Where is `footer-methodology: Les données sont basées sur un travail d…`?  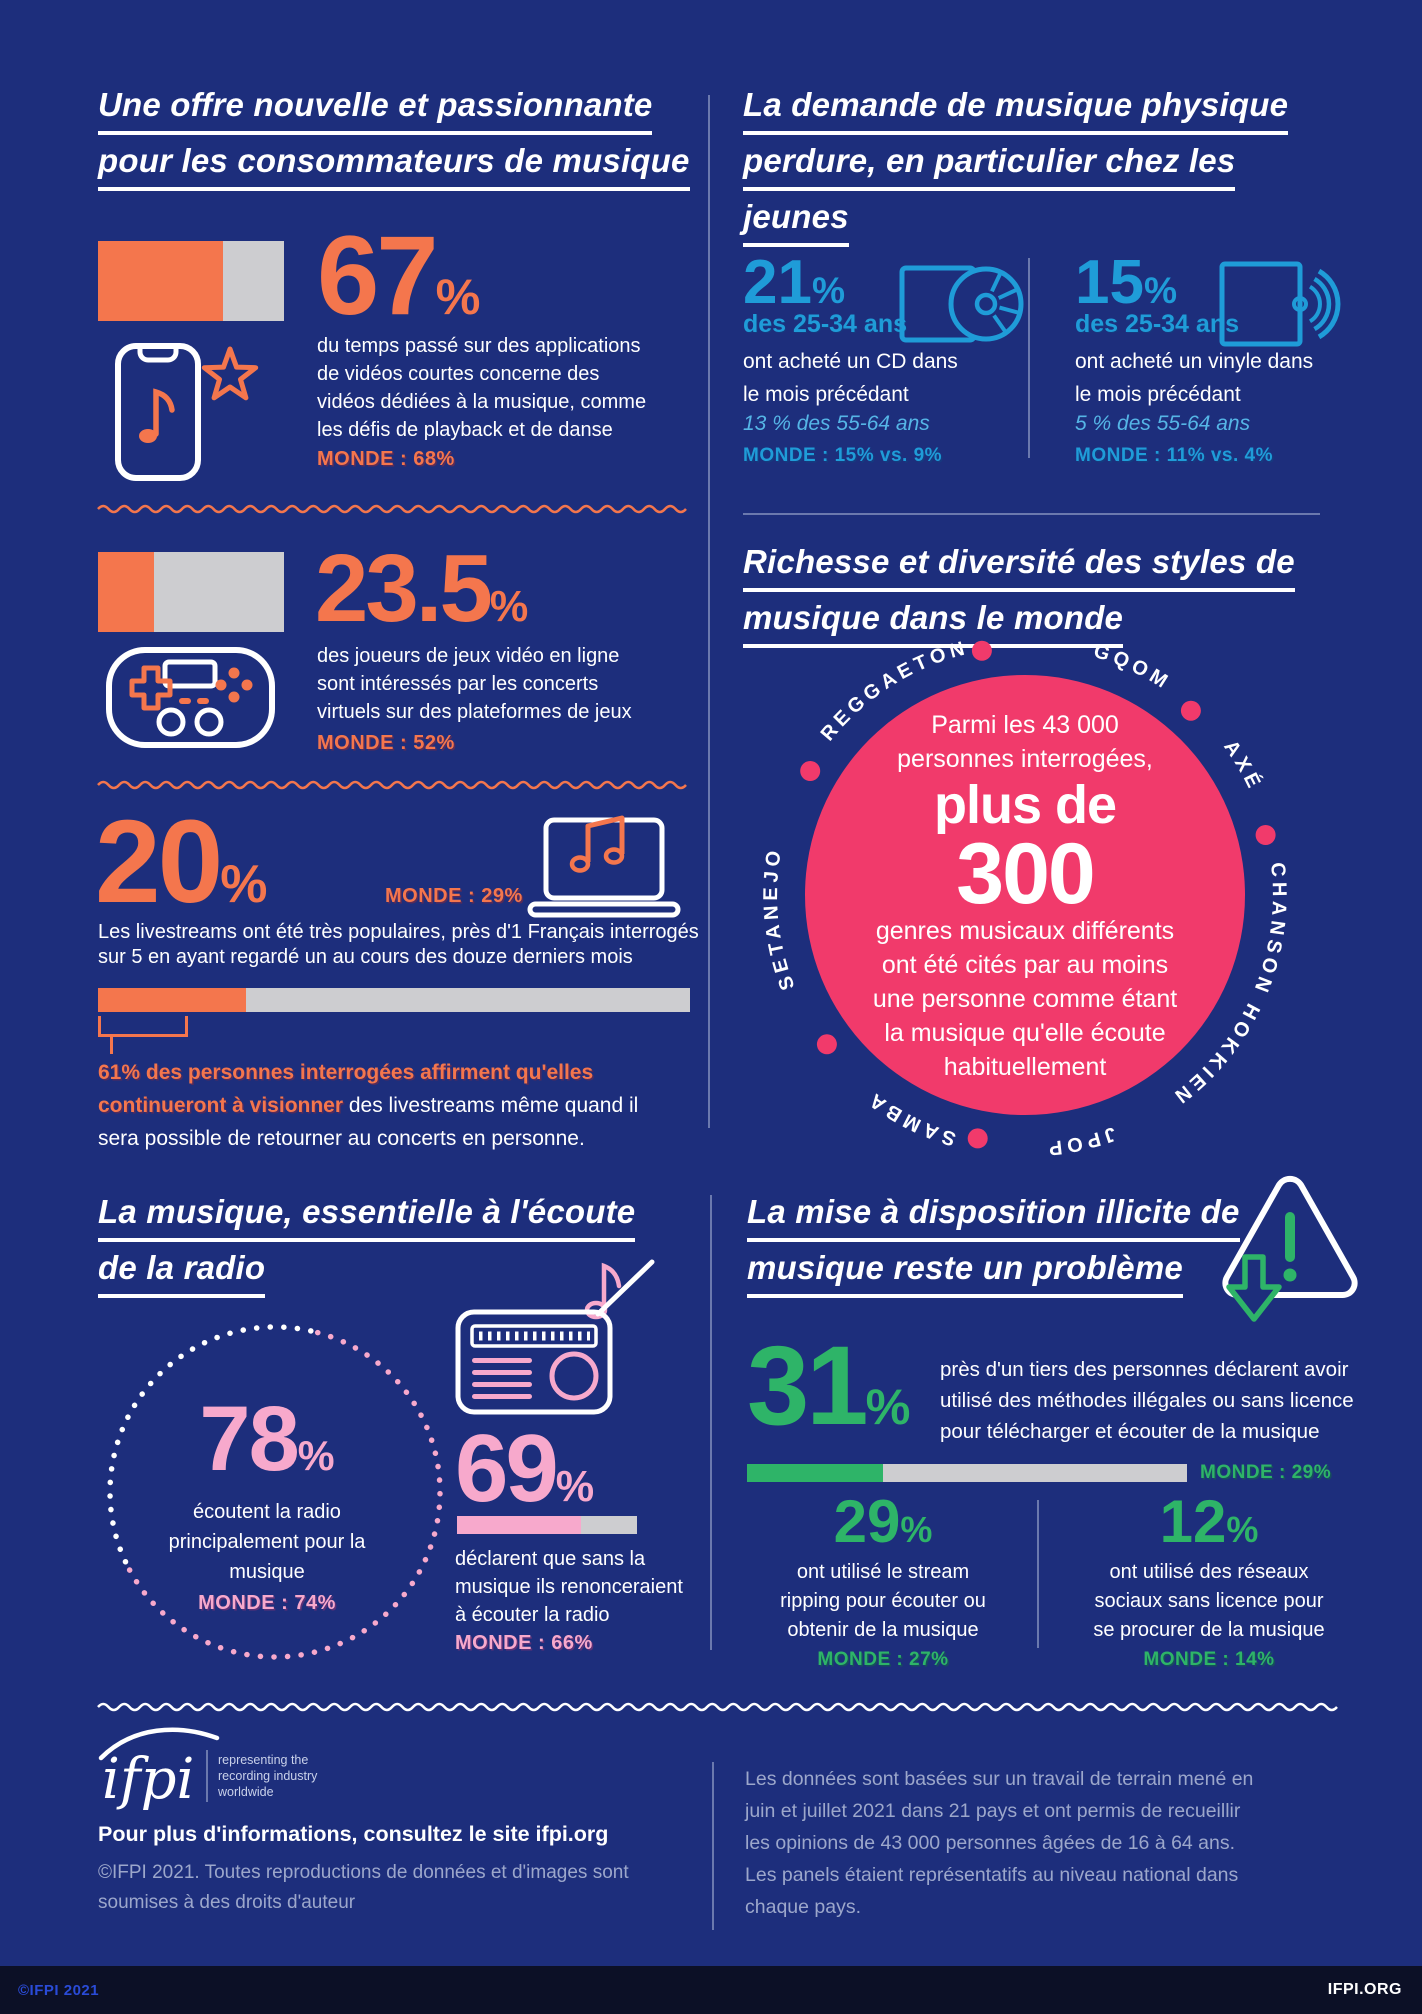 footer-methodology: Les données sont basées sur un travail d… is located at coordinates (999, 1843).